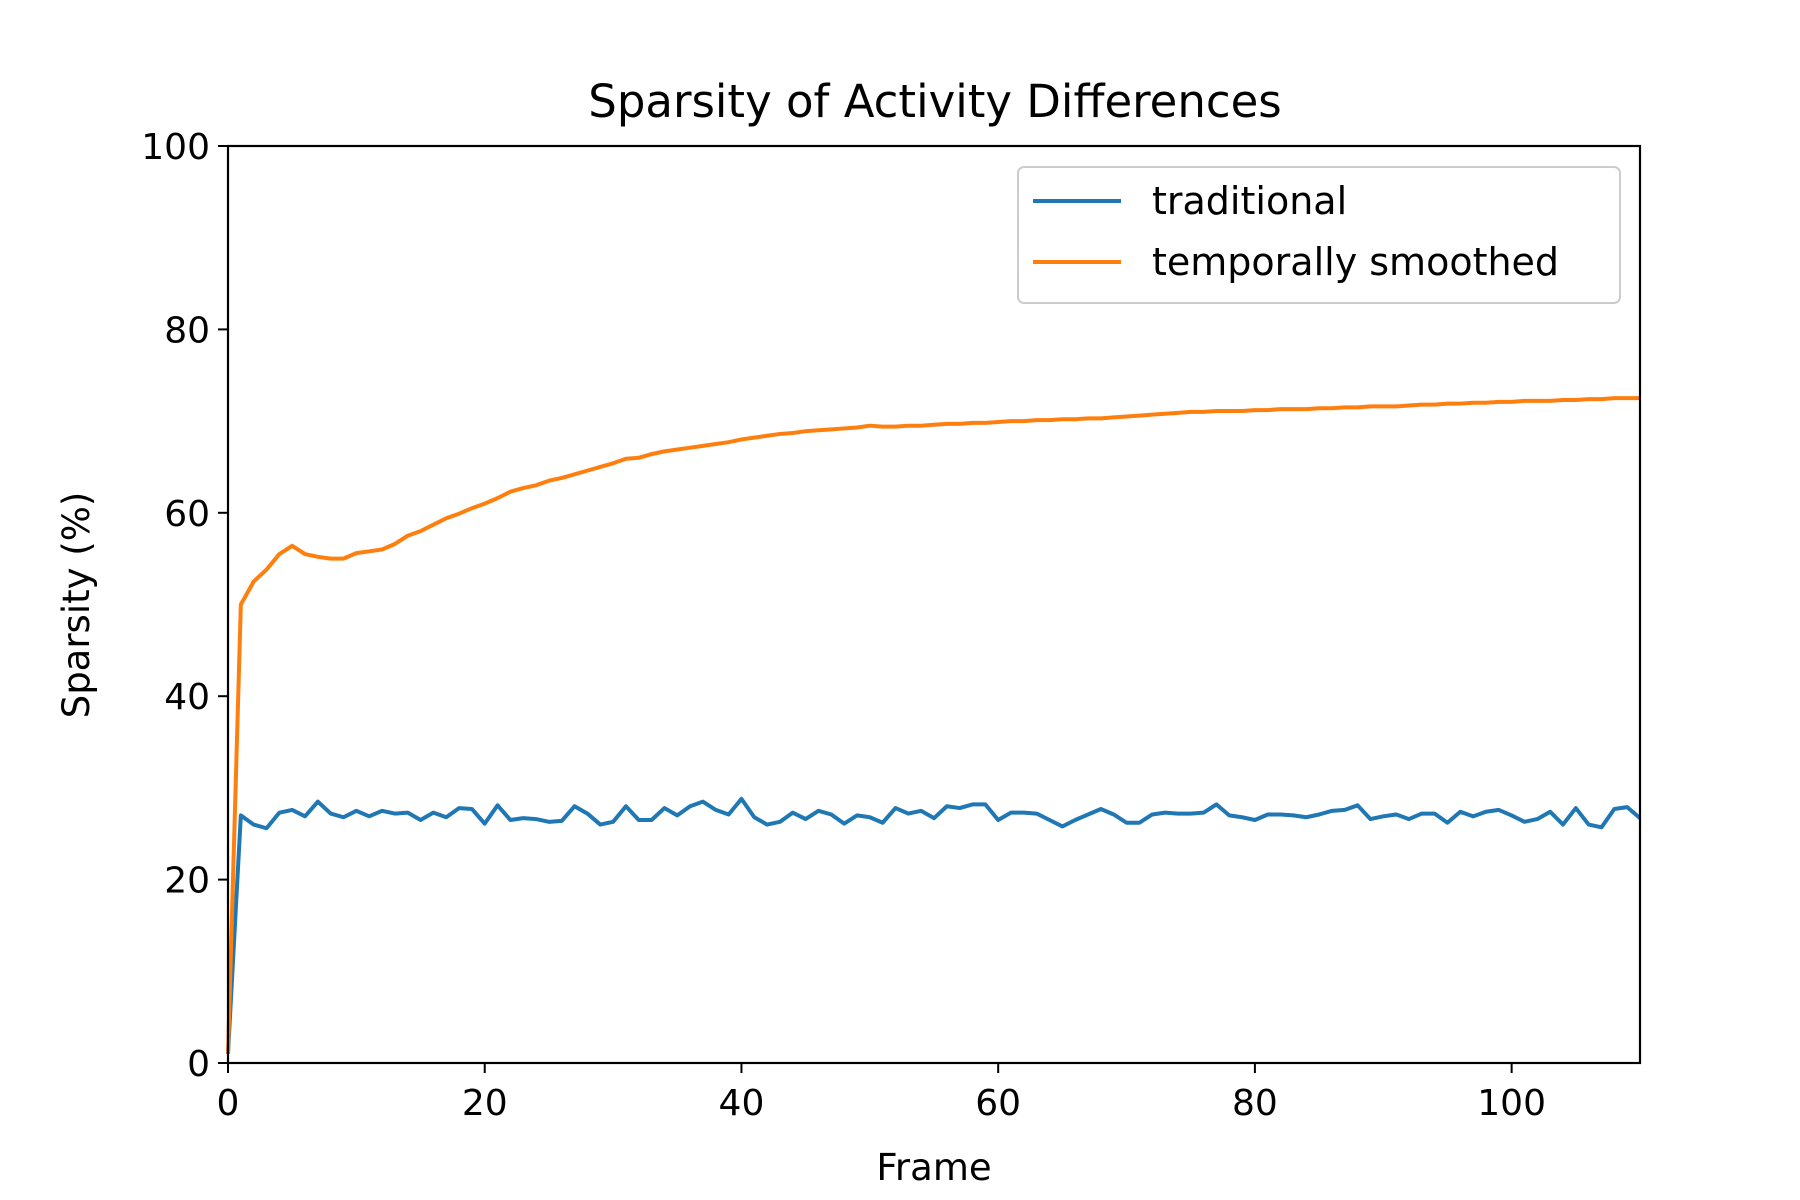  What do you see at coordinates (187, 330) in the screenshot?
I see `y-tick-label: 80` at bounding box center [187, 330].